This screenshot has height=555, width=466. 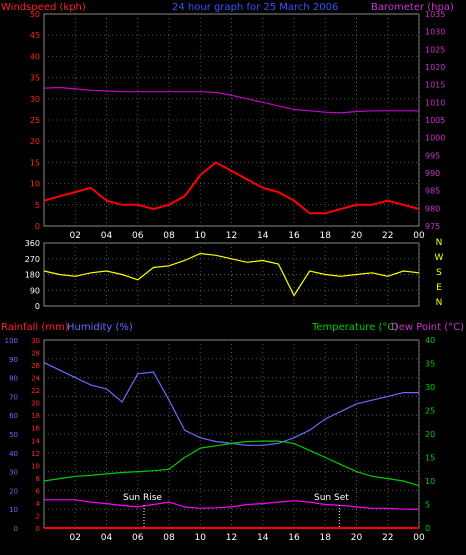 I want to click on windspeed-series-line, so click(x=231, y=188).